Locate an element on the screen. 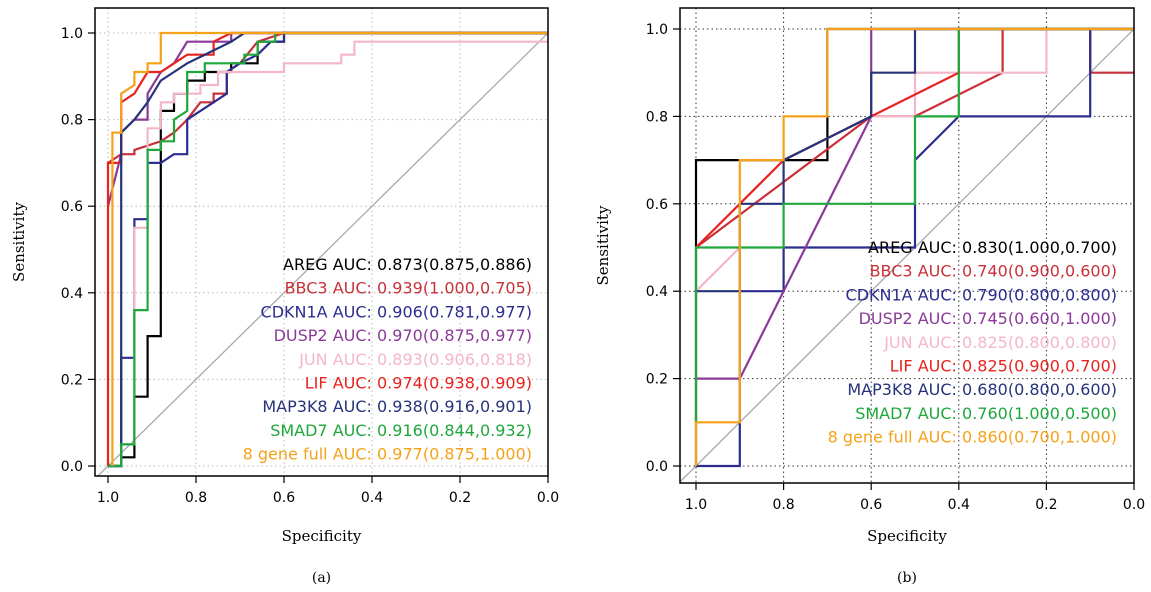  legend-entry: SMAD7 AUC: 0.916(0.844,0.932) is located at coordinates (401, 430).